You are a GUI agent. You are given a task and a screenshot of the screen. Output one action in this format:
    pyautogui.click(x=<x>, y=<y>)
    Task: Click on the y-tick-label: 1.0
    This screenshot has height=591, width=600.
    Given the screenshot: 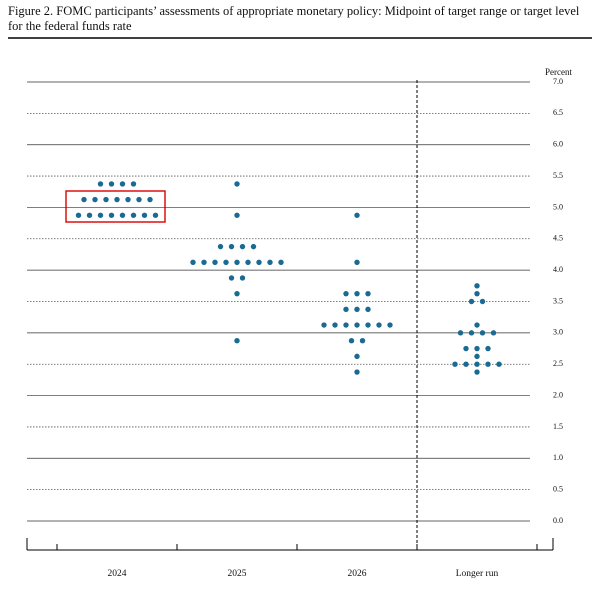 What is the action you would take?
    pyautogui.click(x=558, y=457)
    